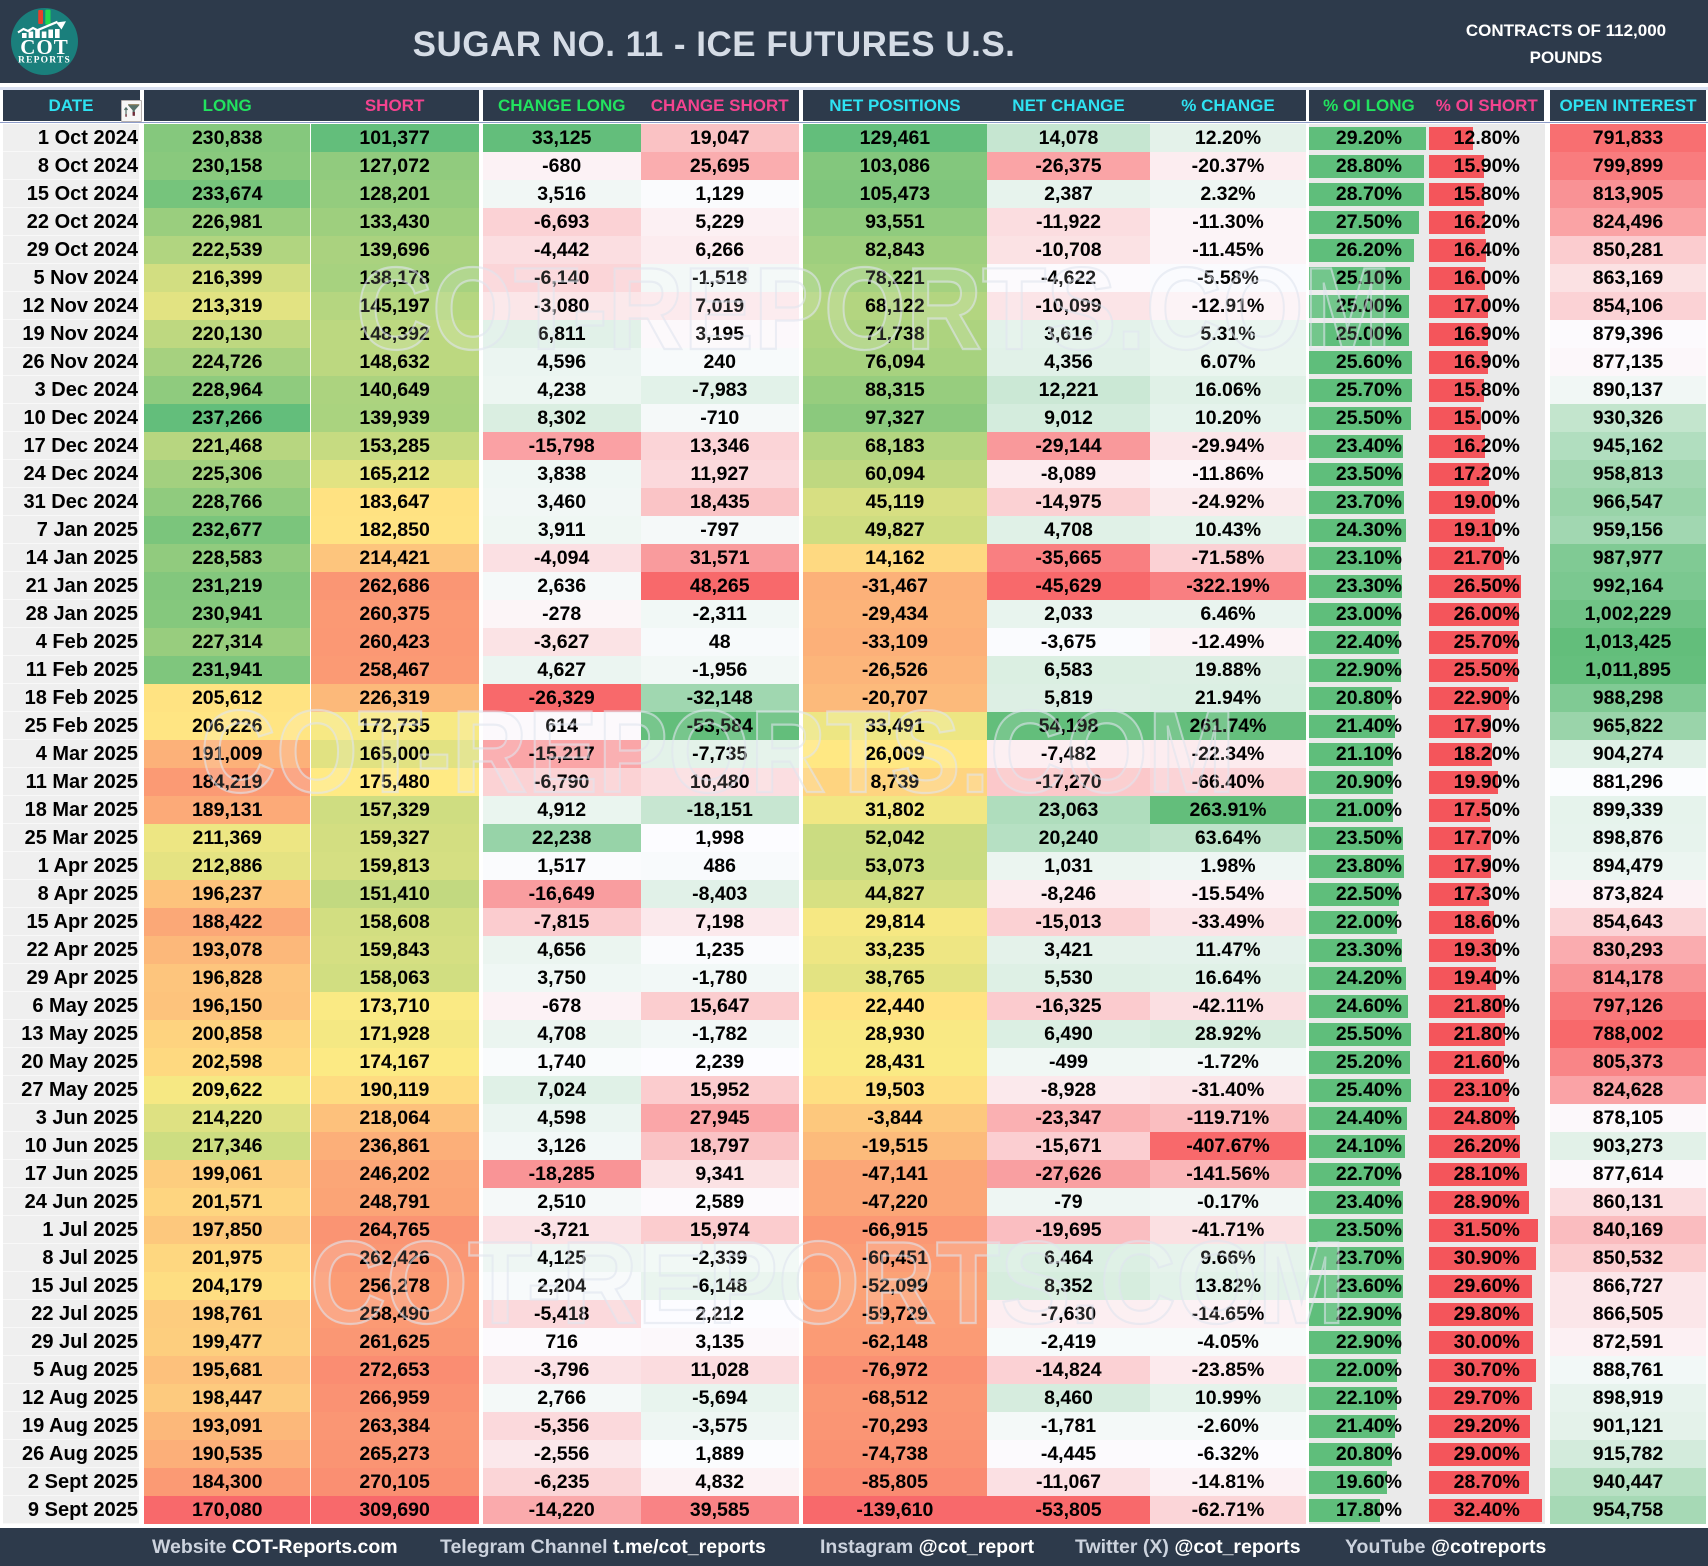 The height and width of the screenshot is (1566, 1708). What do you see at coordinates (44, 47) in the screenshot?
I see `svg-text: COT` at bounding box center [44, 47].